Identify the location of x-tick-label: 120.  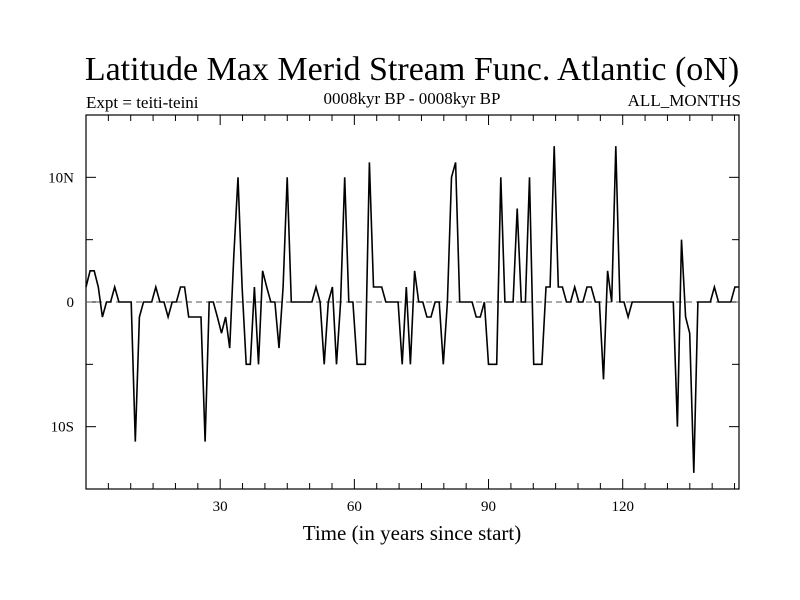
(622, 507).